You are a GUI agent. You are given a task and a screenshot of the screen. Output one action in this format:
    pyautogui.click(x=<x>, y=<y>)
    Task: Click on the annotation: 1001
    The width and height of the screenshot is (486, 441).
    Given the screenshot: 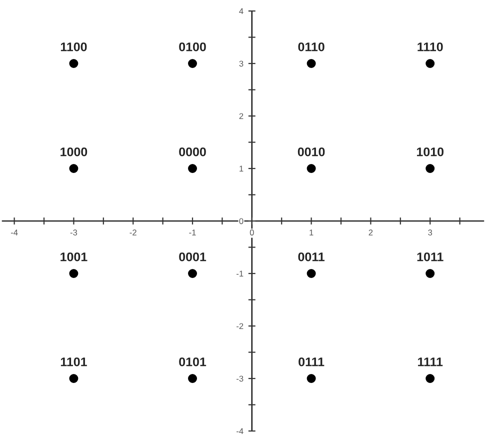 What is the action you would take?
    pyautogui.click(x=74, y=257)
    